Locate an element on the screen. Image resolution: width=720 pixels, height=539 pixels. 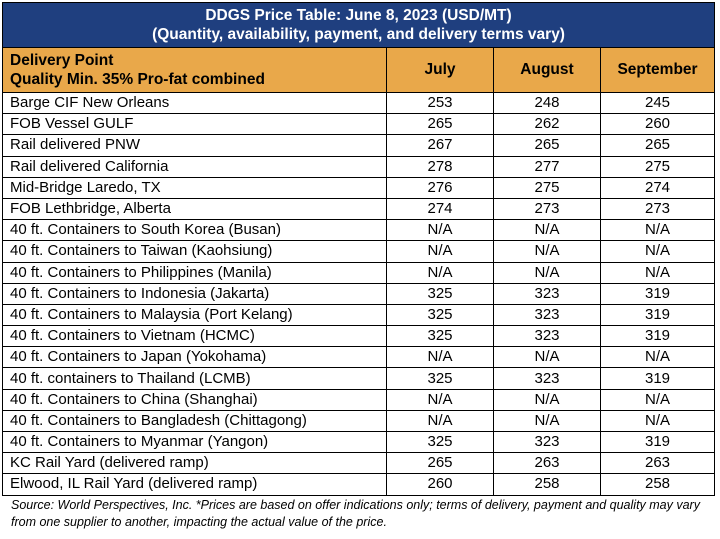
price-cell: 263 is located at coordinates (657, 463).